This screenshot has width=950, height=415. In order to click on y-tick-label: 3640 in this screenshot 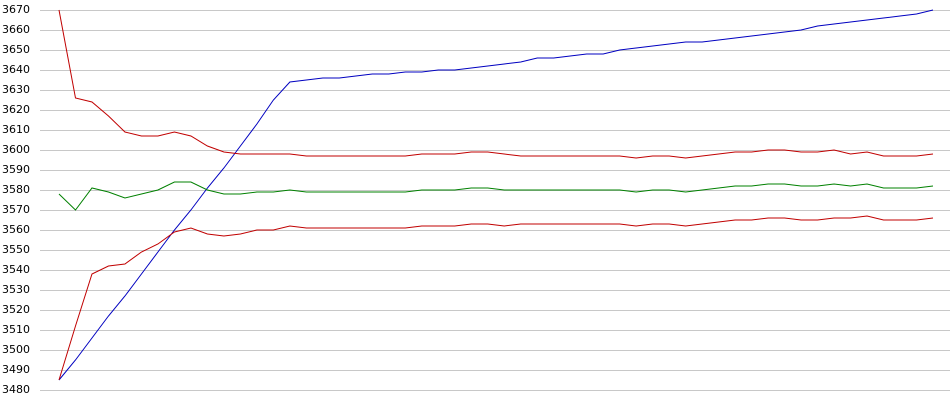, I will do `click(16, 69)`.